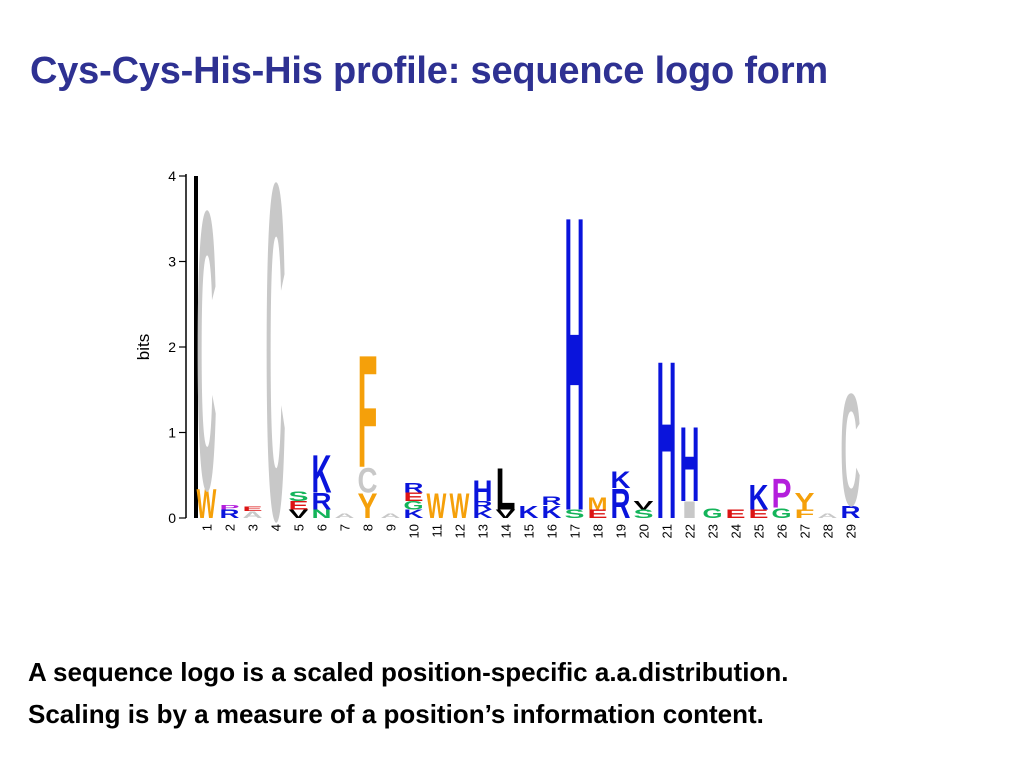 The height and width of the screenshot is (768, 1024). I want to click on x-tick-label: 4, so click(276, 527).